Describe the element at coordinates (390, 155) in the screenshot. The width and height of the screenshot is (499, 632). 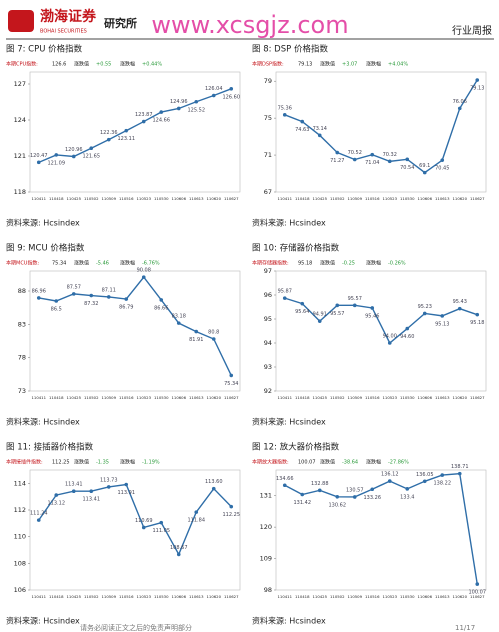
I see `value-label: 70.32` at that location.